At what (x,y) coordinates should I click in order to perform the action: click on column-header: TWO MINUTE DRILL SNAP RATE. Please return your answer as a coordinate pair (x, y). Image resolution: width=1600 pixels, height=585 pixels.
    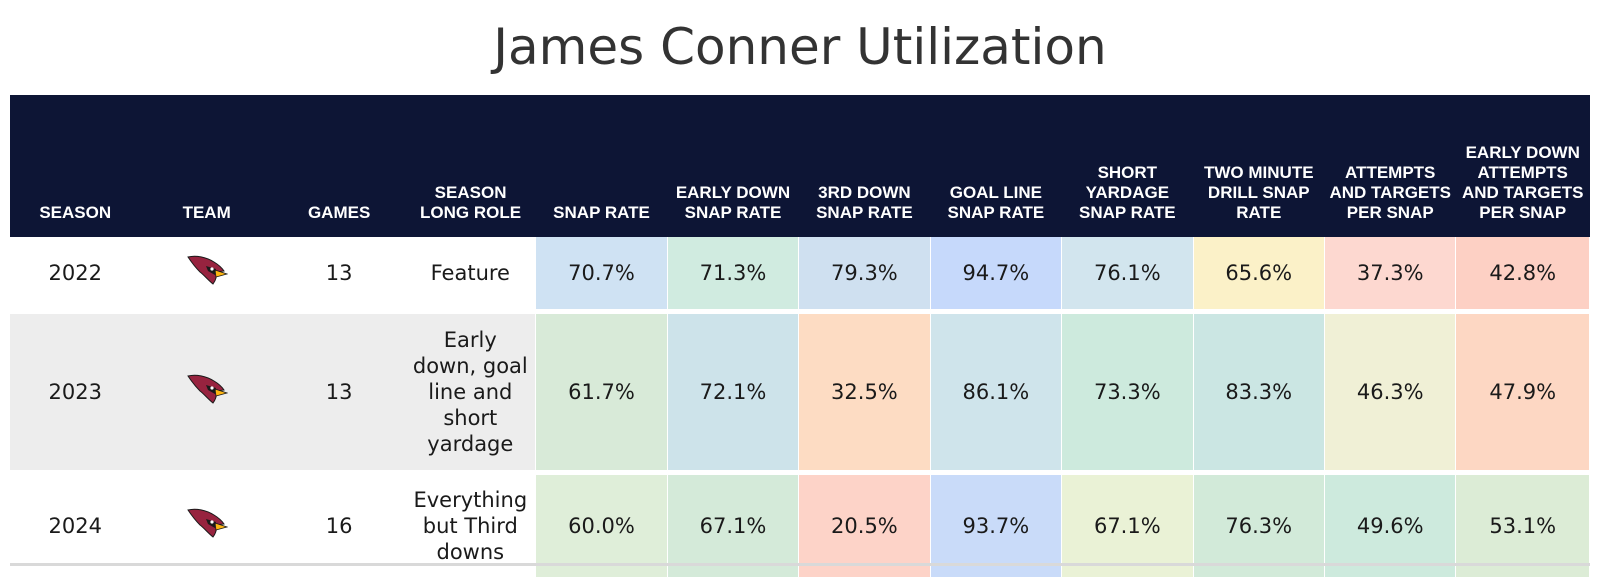
    Looking at the image, I should click on (1259, 166).